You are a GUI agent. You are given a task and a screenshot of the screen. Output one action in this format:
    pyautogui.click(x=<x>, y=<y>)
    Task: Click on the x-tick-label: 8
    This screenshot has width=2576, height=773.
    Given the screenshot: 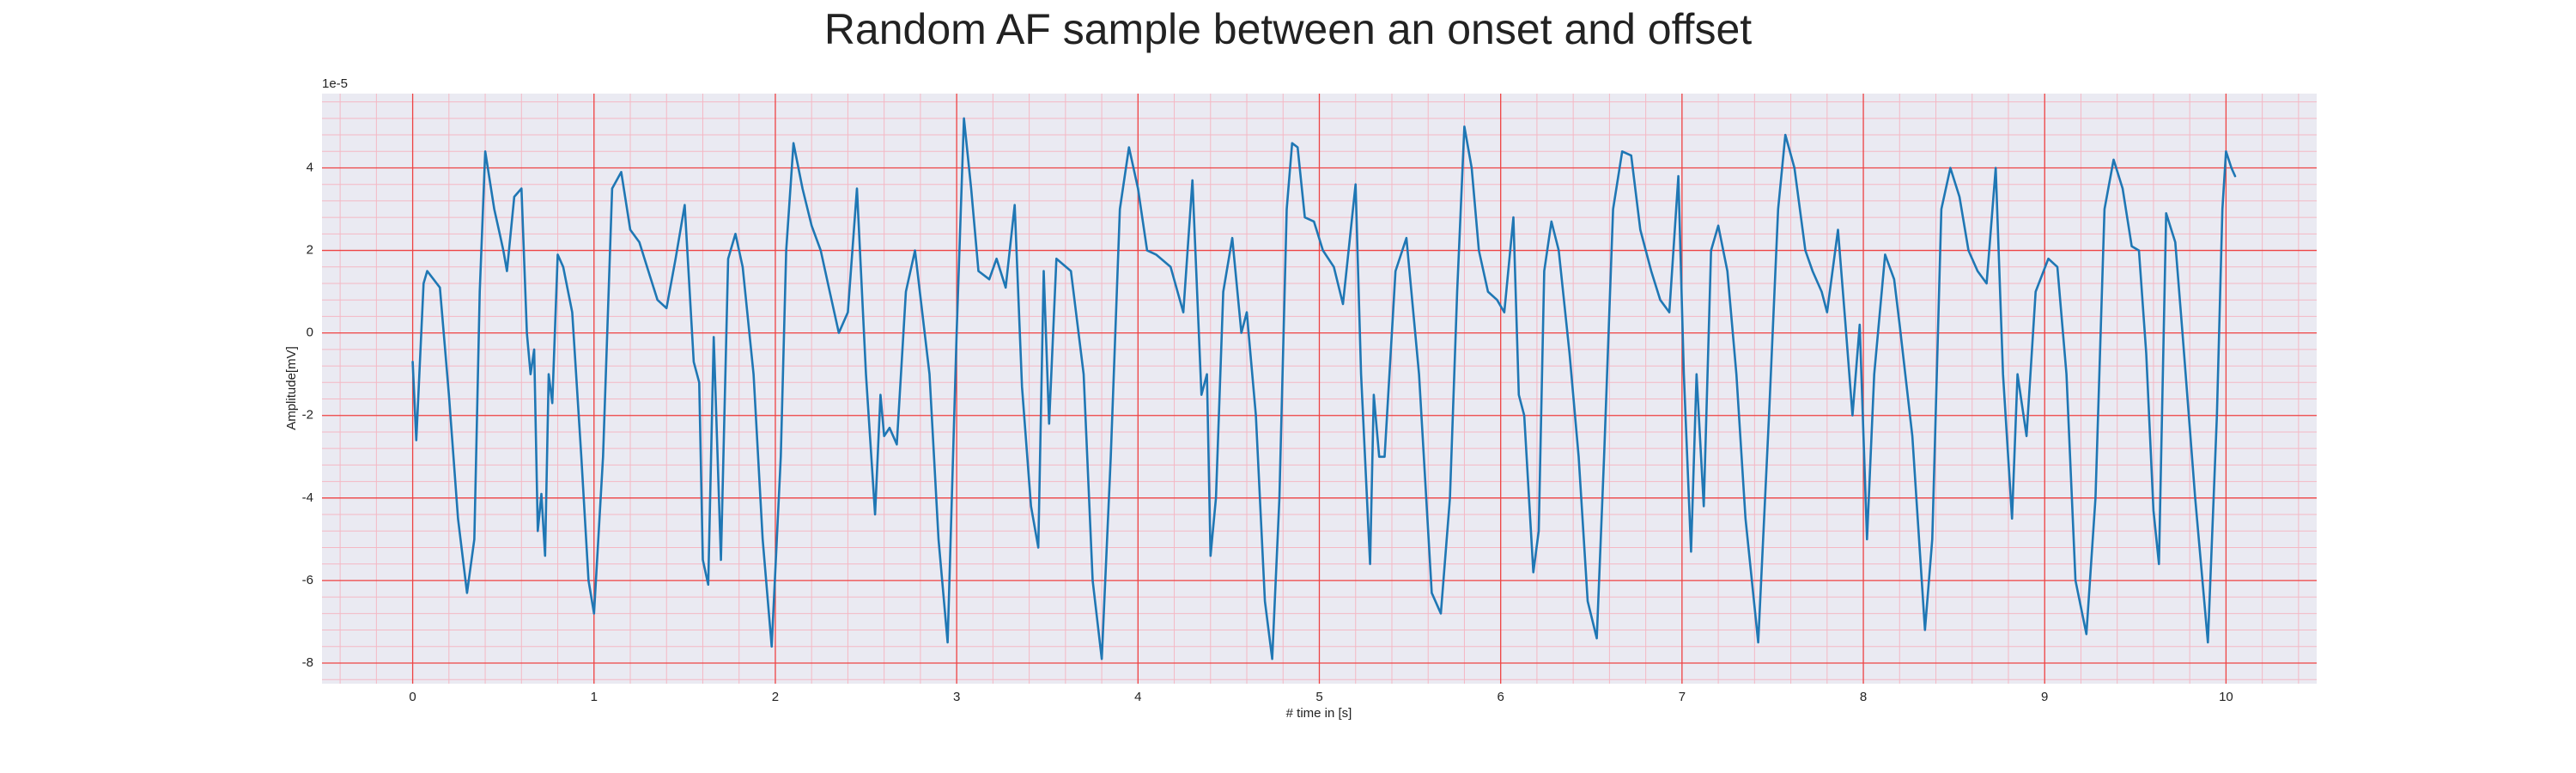 What is the action you would take?
    pyautogui.click(x=1864, y=697)
    